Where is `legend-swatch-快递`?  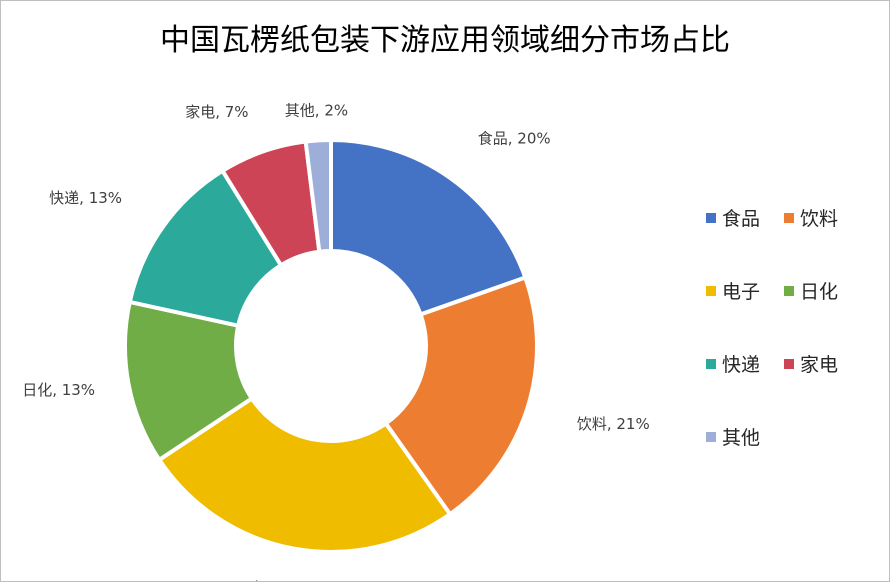
legend-swatch-快递 is located at coordinates (711, 364).